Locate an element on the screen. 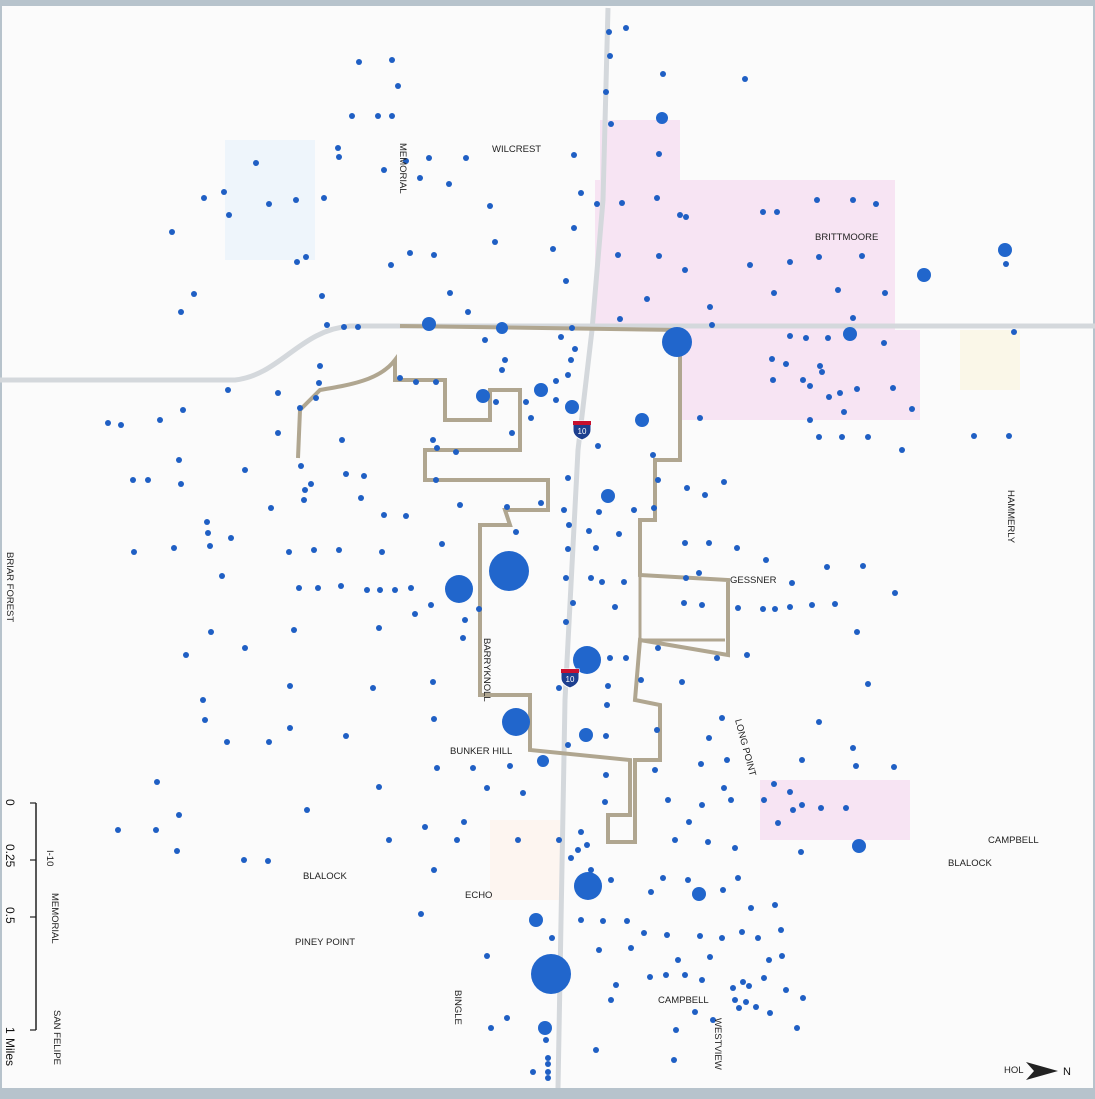 Image resolution: width=1095 pixels, height=1099 pixels. label-bingle: BINGLE is located at coordinates (457, 1007).